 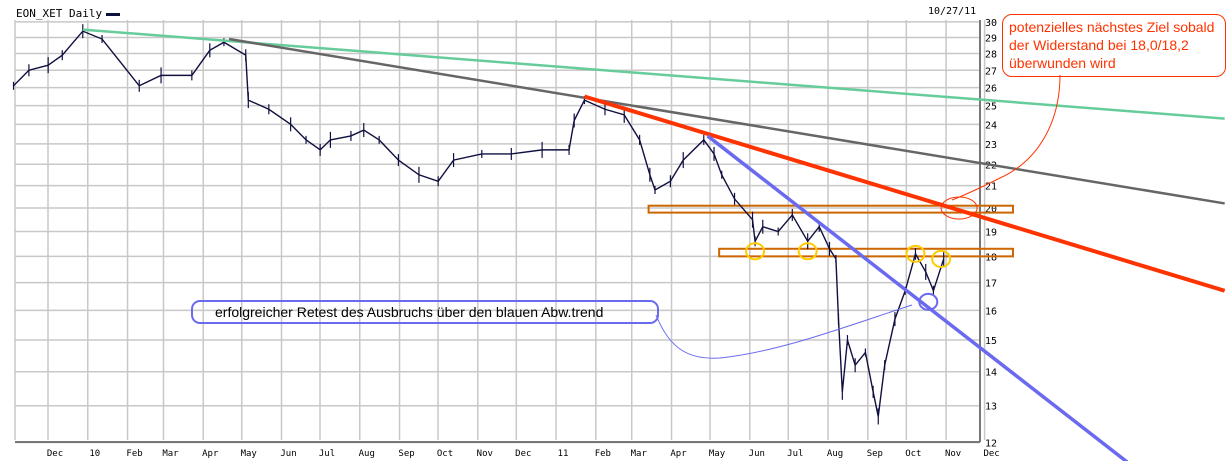 What do you see at coordinates (991, 443) in the screenshot?
I see `y-tick-label: 12` at bounding box center [991, 443].